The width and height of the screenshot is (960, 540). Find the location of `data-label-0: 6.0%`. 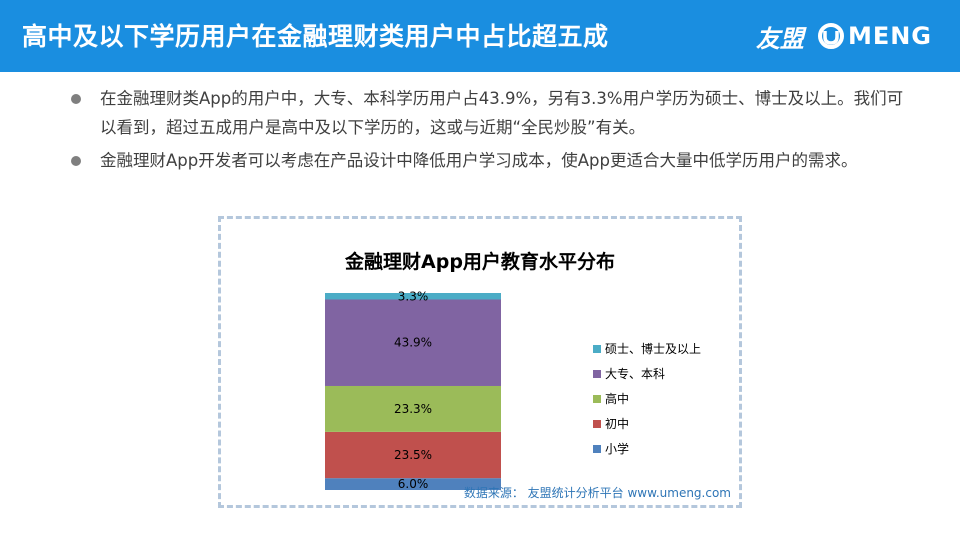

data-label-0: 6.0% is located at coordinates (413, 484).